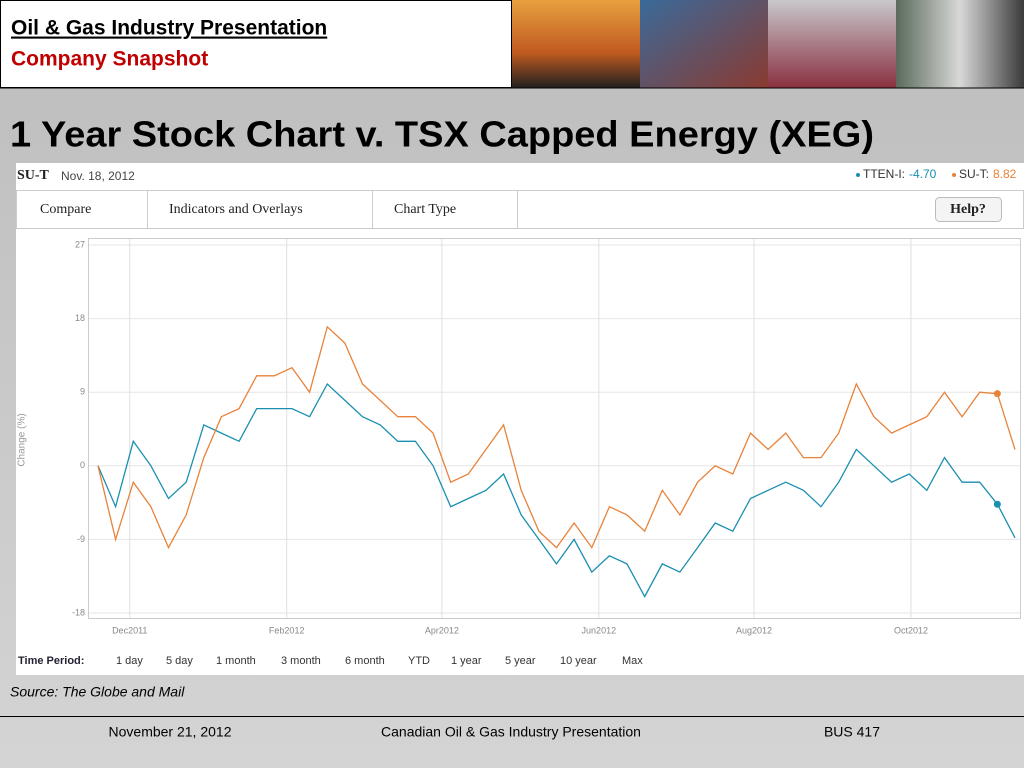 This screenshot has height=768, width=1024. I want to click on help-label: Help?, so click(968, 209).